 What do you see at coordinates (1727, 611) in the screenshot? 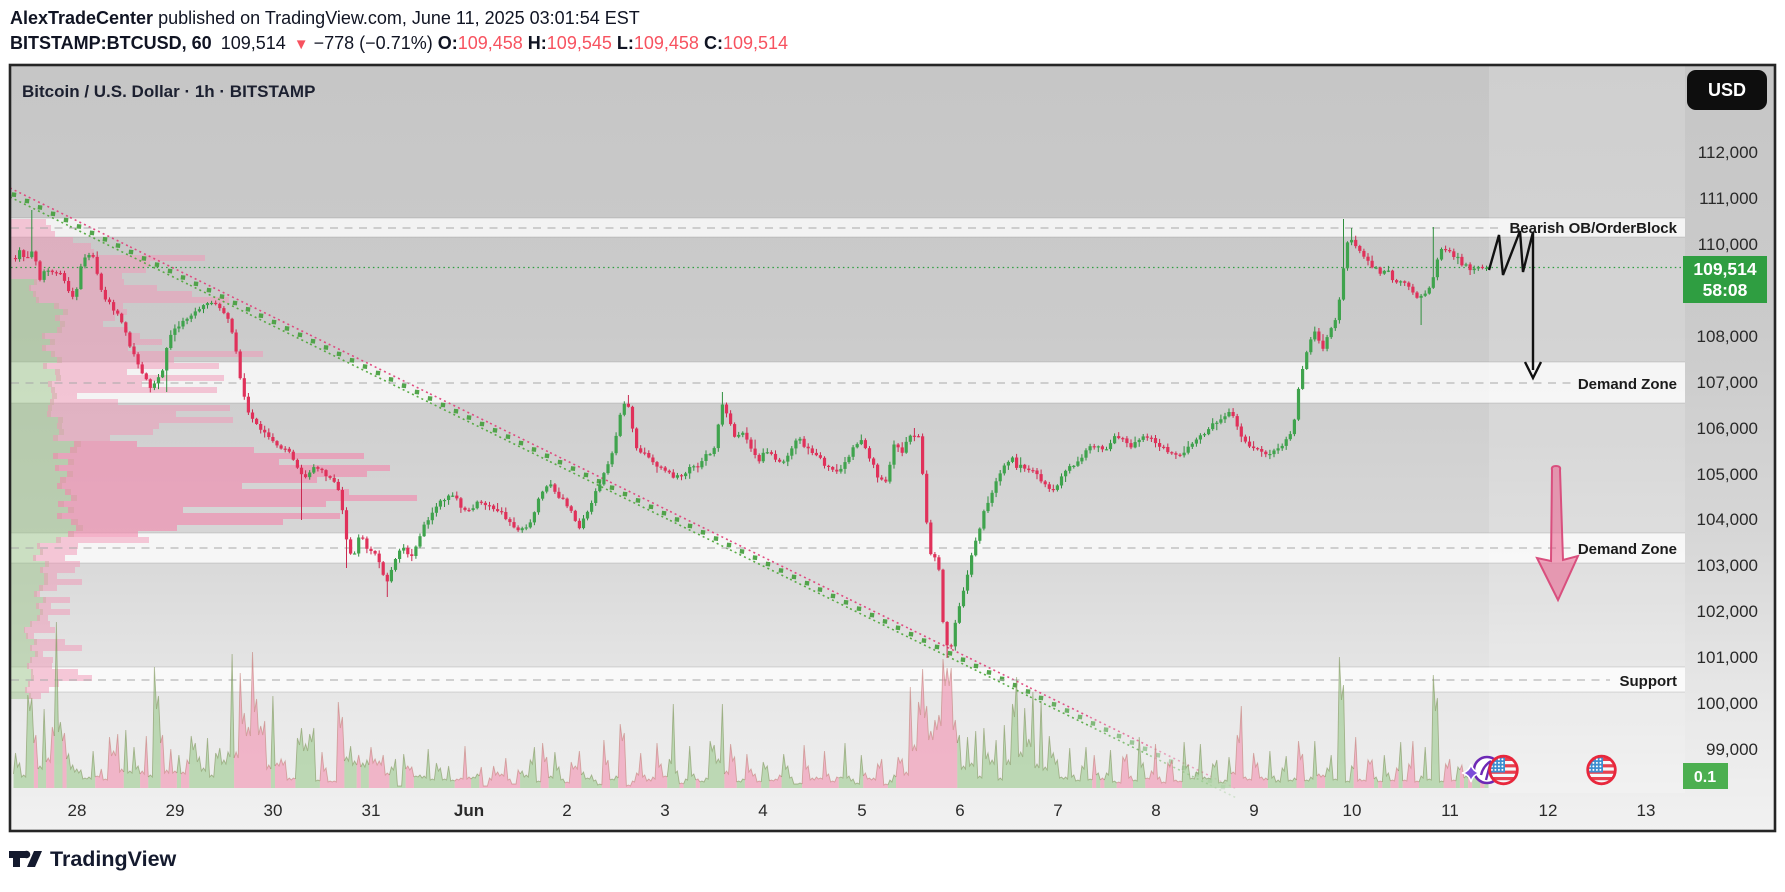
I see `svg-text: 102,000` at bounding box center [1727, 611].